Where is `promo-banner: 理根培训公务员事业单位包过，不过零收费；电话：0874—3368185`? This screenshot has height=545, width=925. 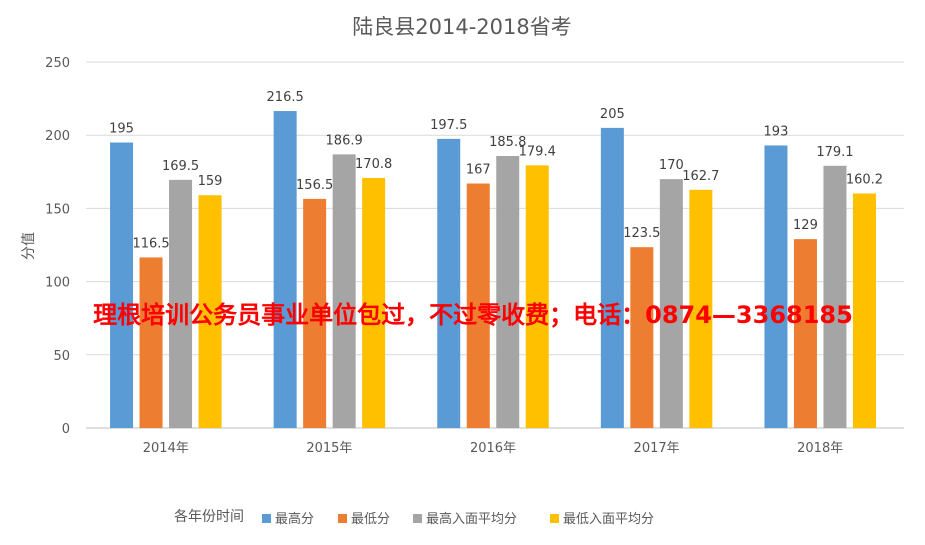
promo-banner: 理根培训公务员事业单位包过，不过零收费；电话：0874—3368185 is located at coordinates (473, 315).